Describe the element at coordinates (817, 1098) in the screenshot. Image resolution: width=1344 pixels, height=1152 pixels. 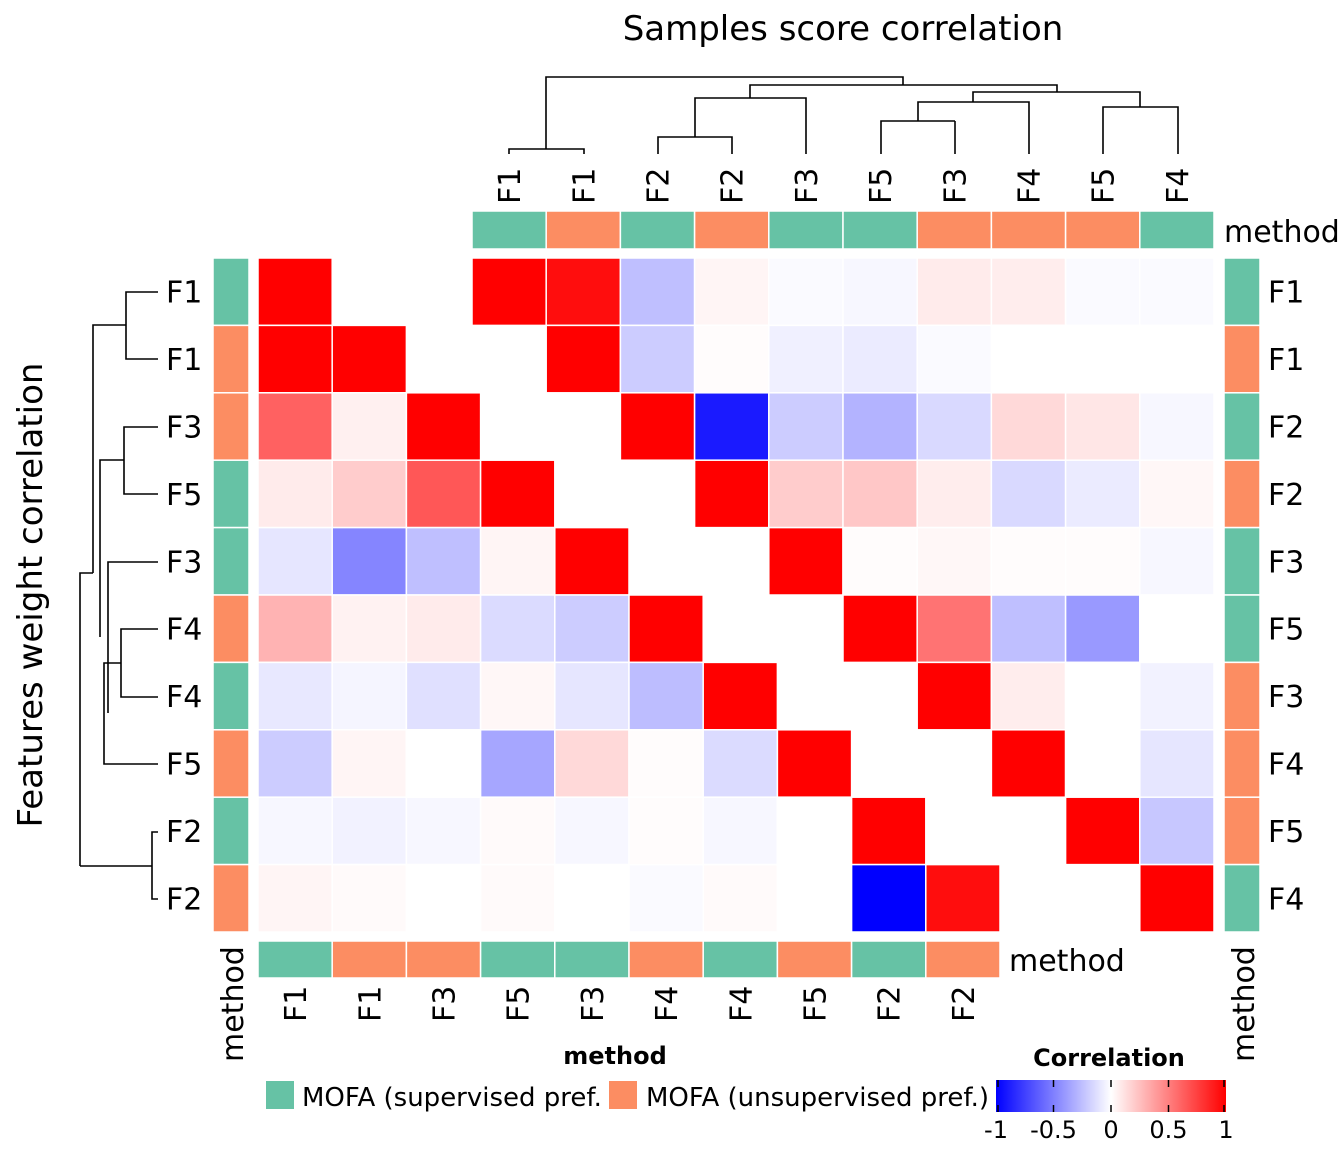
I see `legend-label-unsupervised: MOFA (unsupervised pref.)` at that location.